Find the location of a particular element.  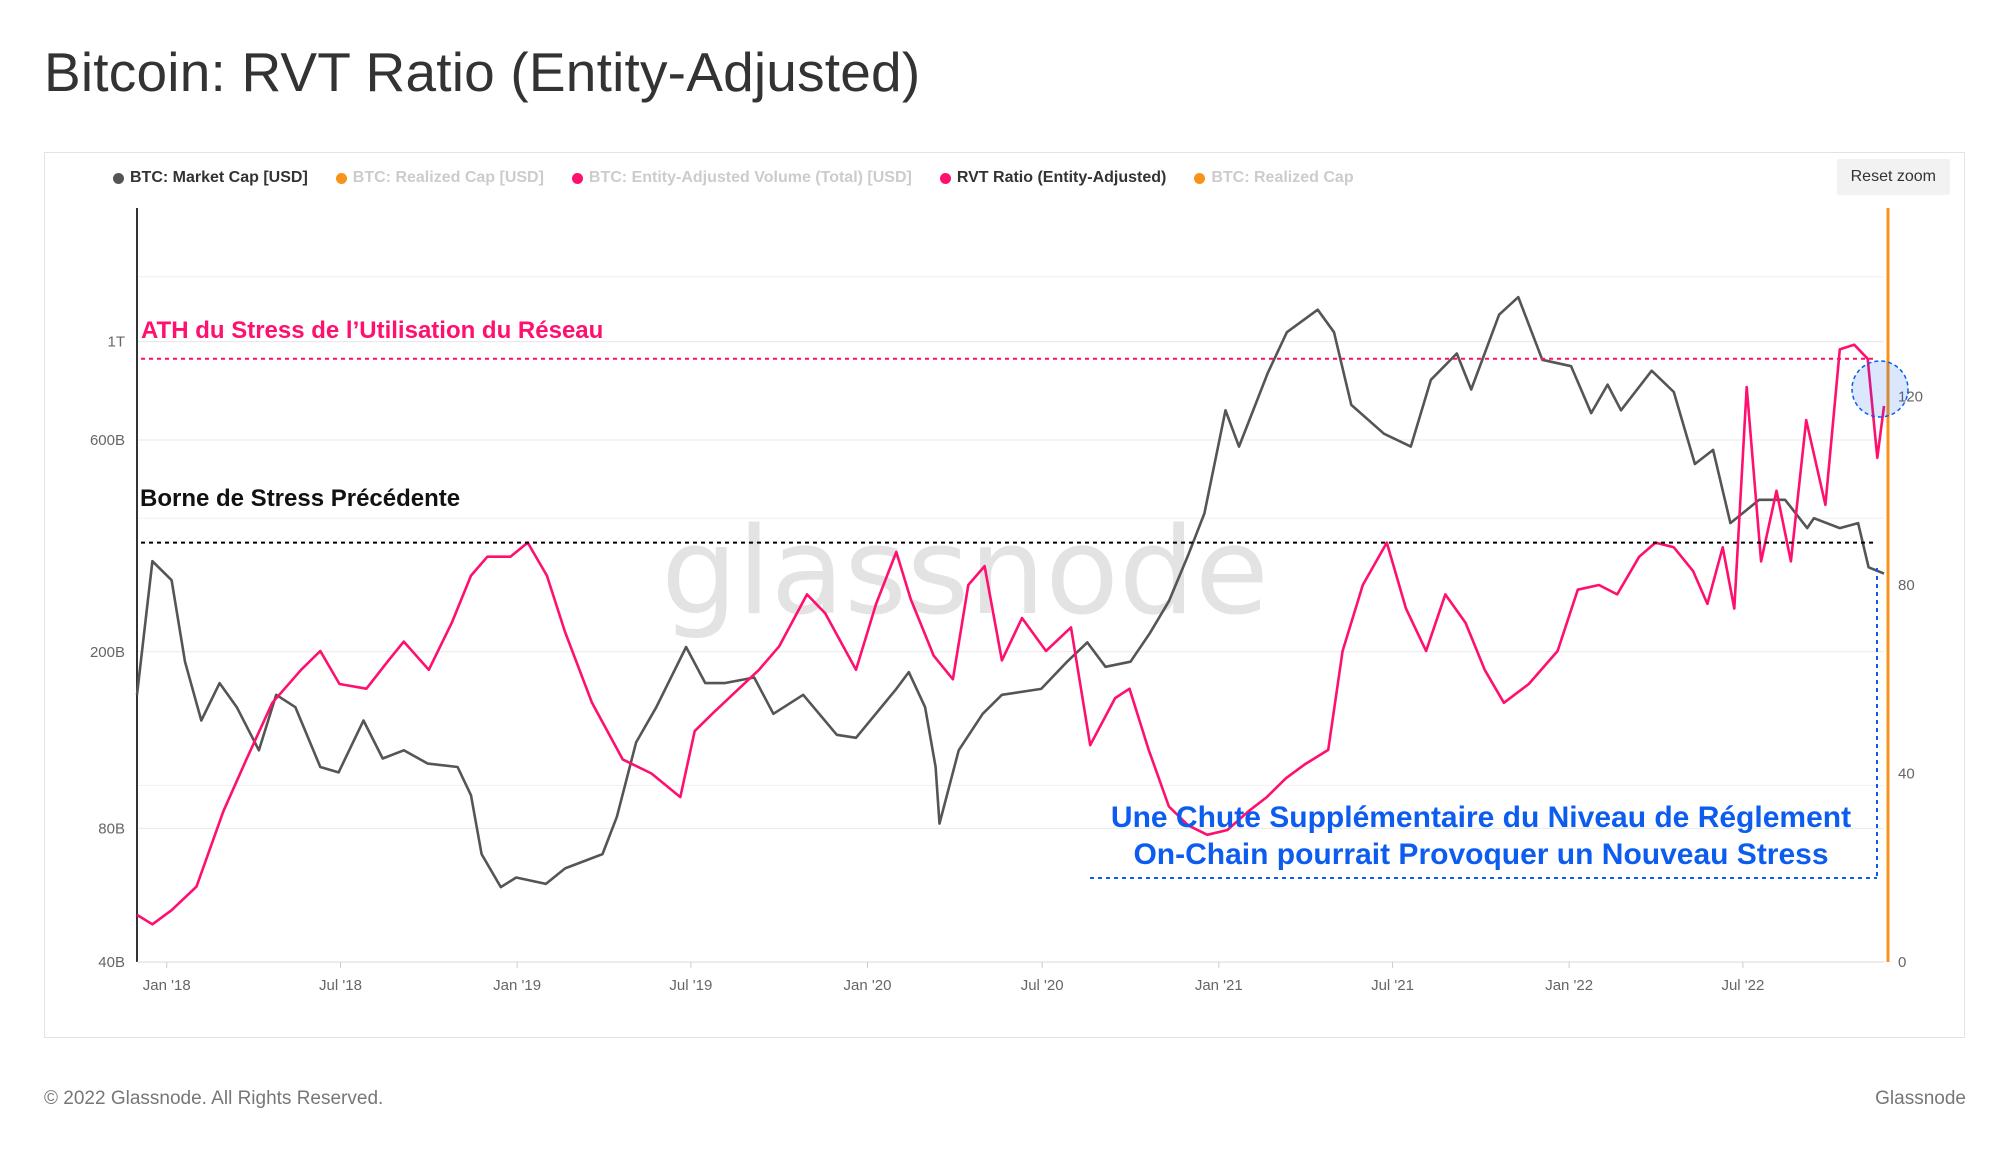

x-tick-label: Jan '22 is located at coordinates (1569, 985).